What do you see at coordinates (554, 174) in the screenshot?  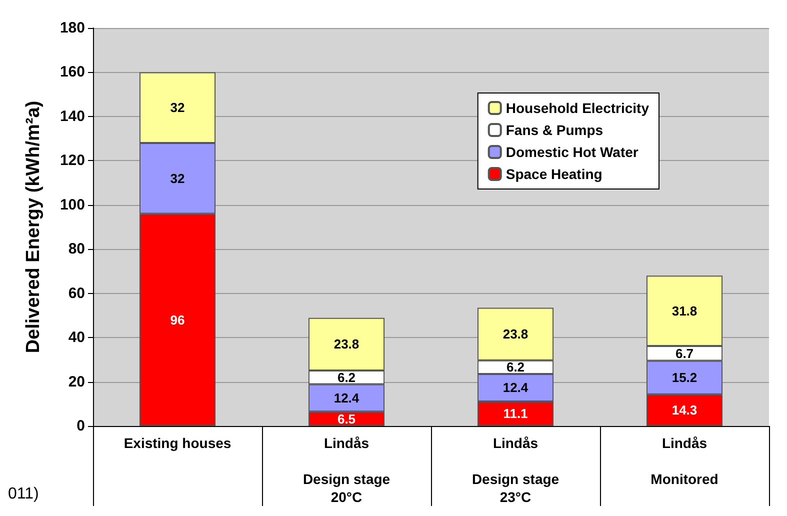 I see `legend-label: Space Heating` at bounding box center [554, 174].